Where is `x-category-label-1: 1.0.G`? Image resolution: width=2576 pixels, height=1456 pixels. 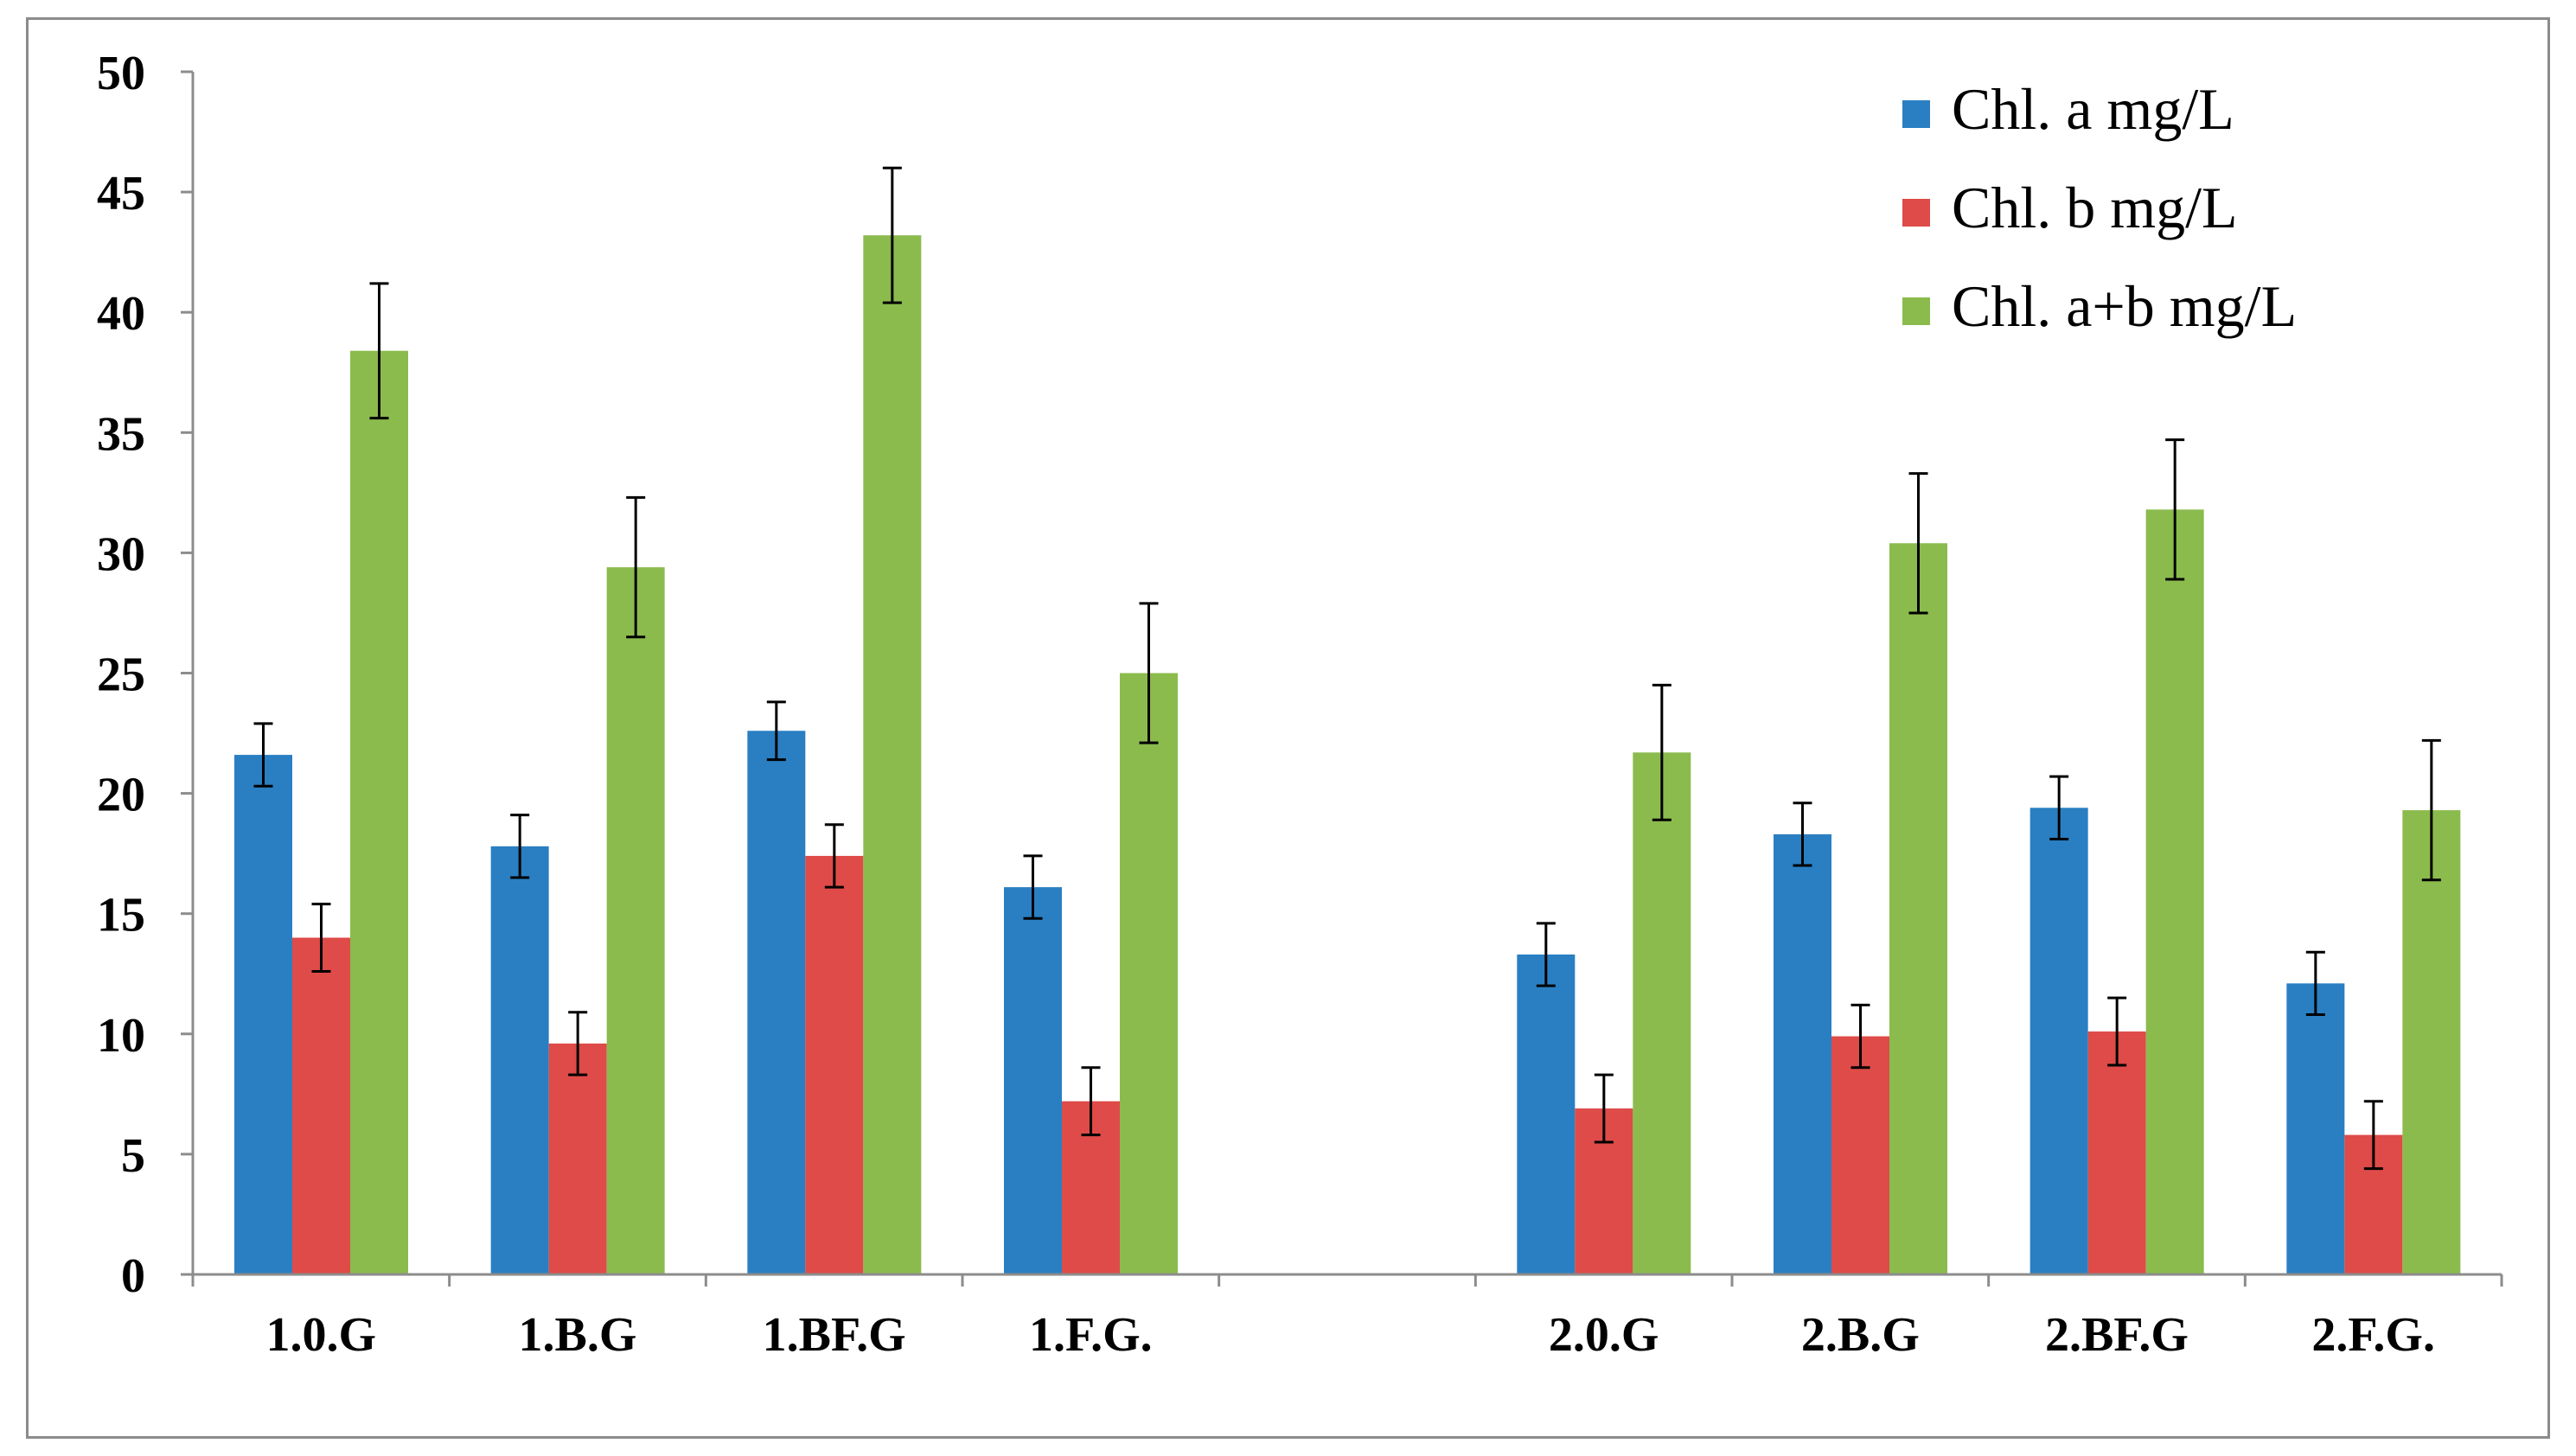
x-category-label-1: 1.0.G is located at coordinates (321, 1335).